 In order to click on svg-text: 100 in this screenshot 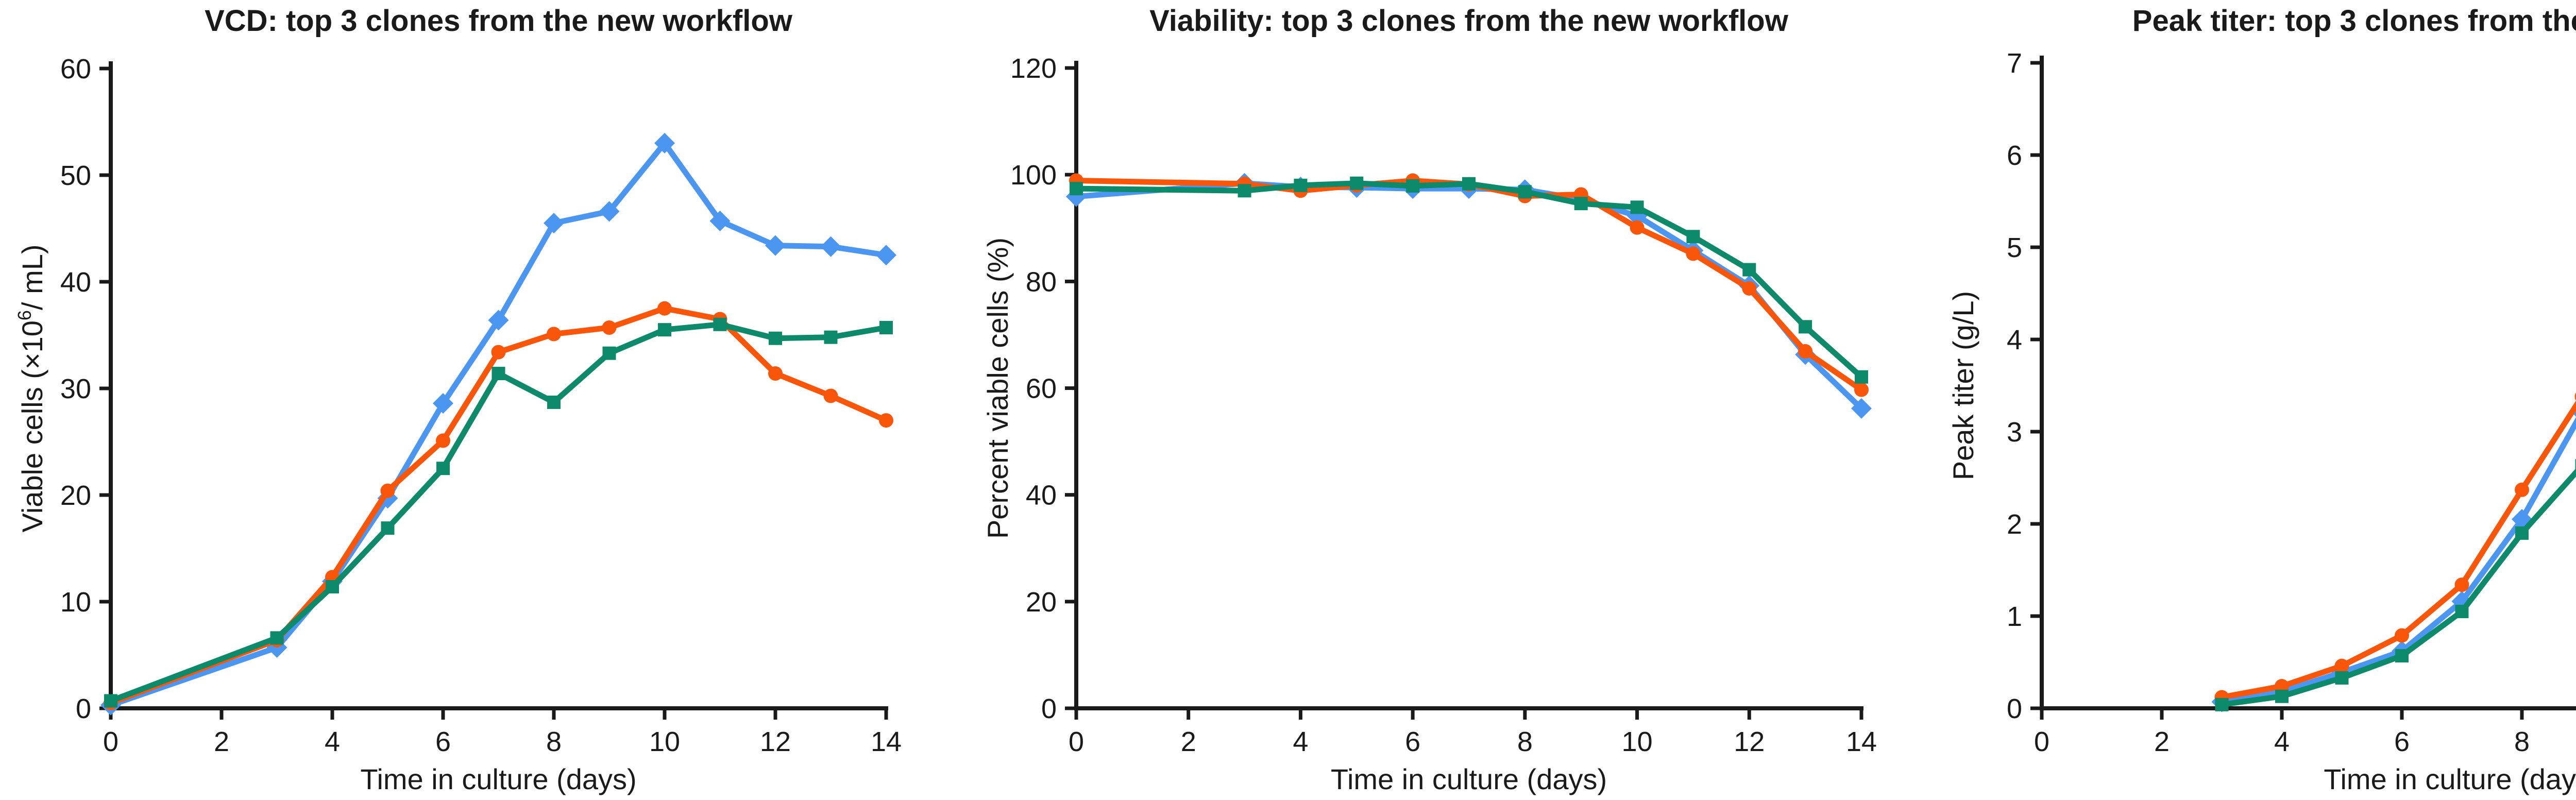, I will do `click(1033, 175)`.